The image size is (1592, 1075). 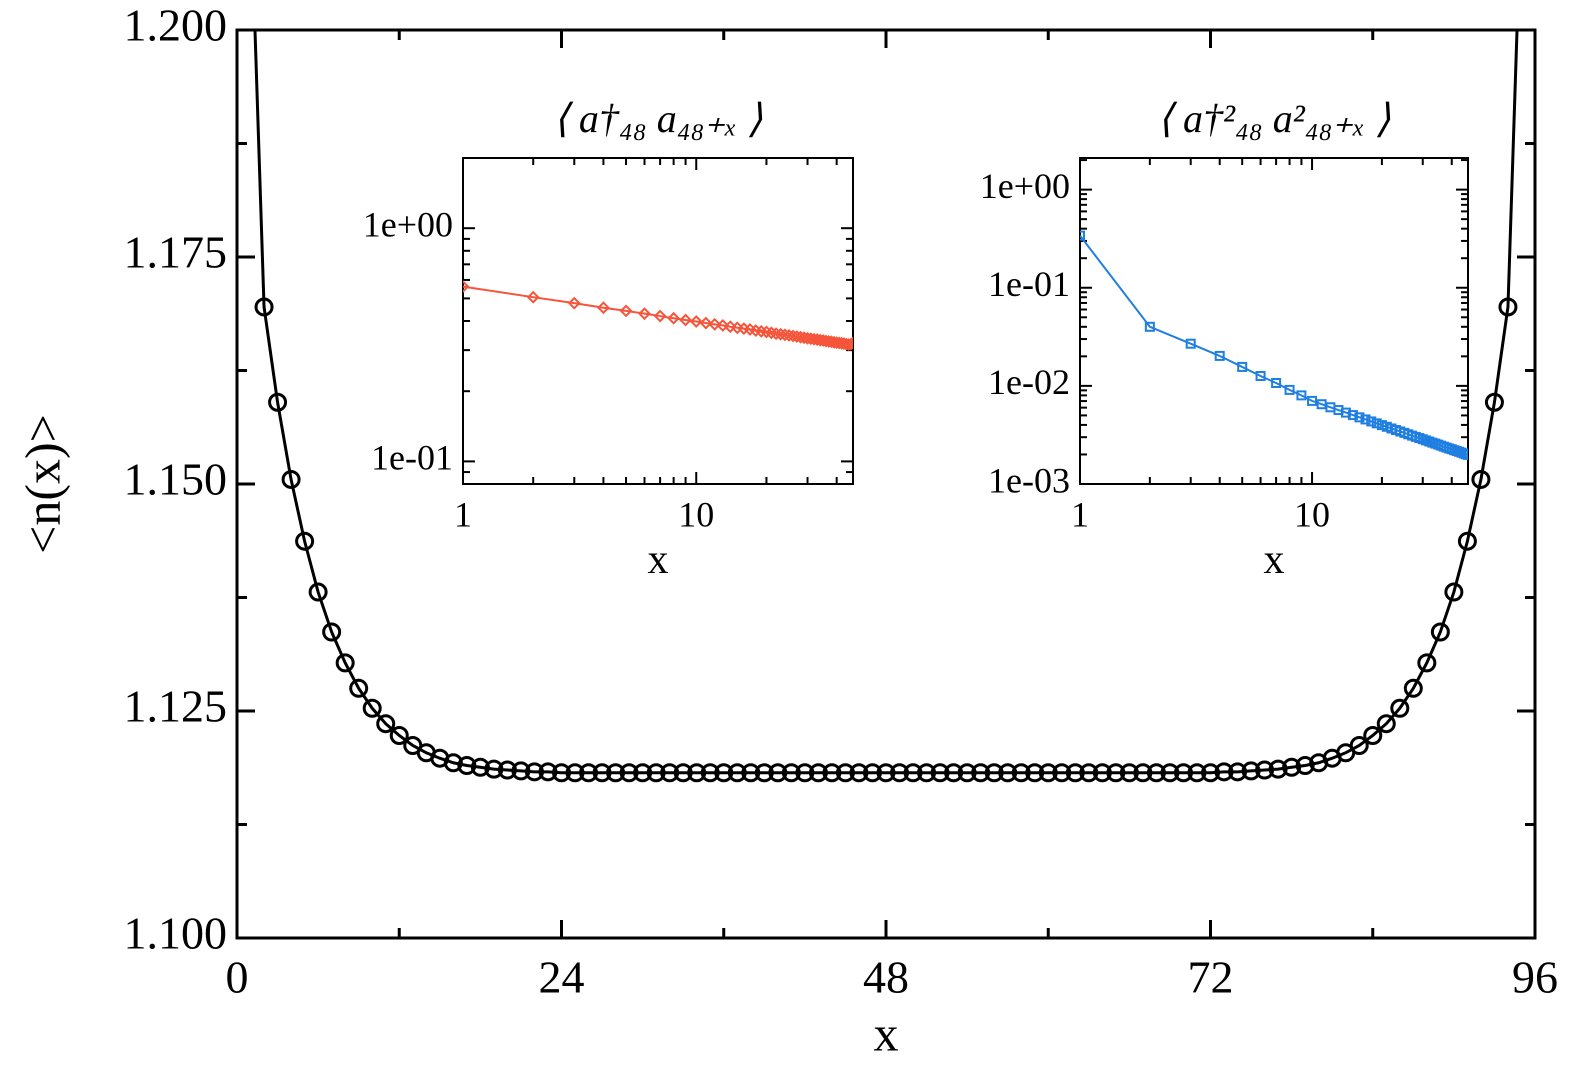 I want to click on data-layer, so click(x=1274, y=345).